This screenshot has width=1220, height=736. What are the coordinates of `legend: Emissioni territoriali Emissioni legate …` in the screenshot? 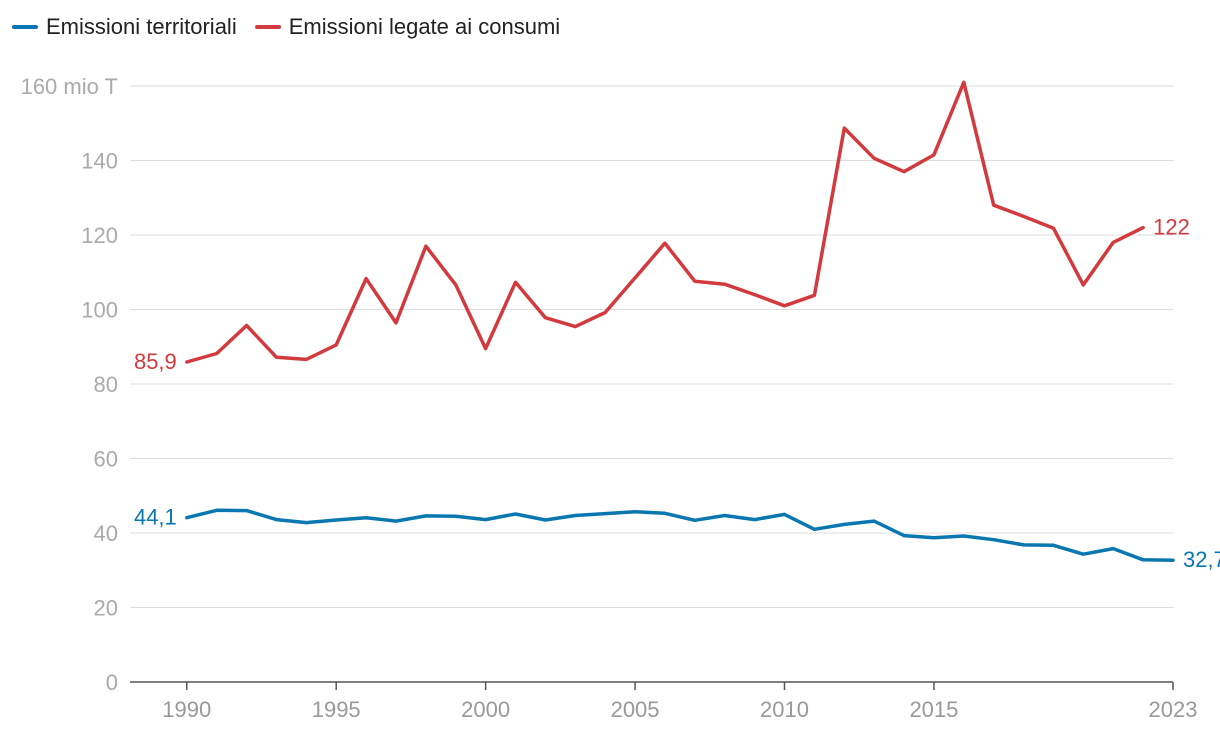 It's located at (286, 27).